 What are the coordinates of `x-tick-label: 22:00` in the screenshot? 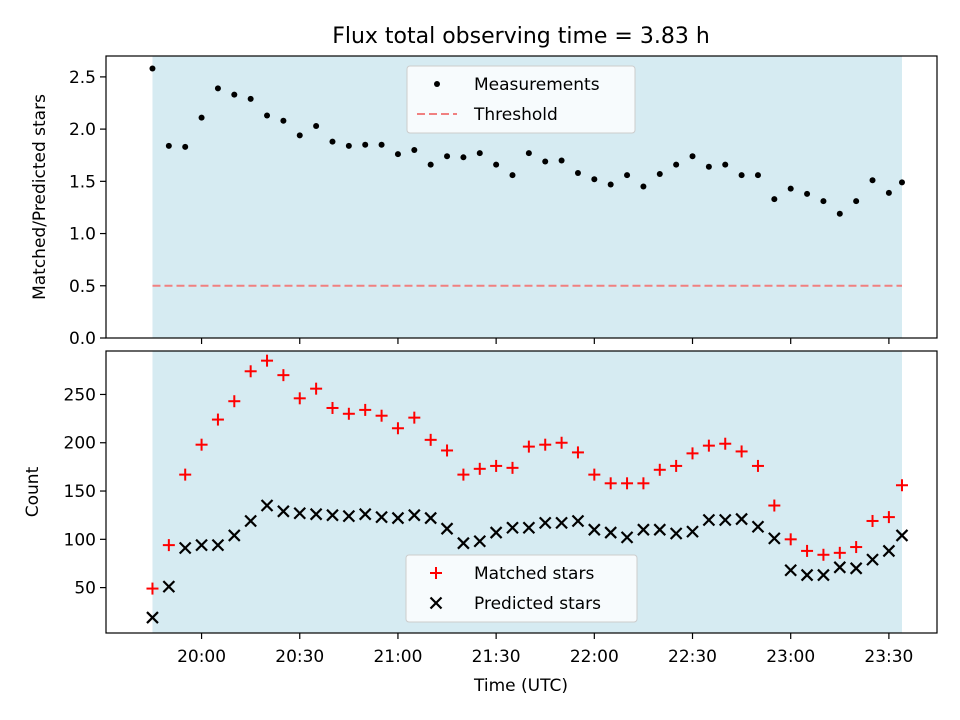 It's located at (594, 657).